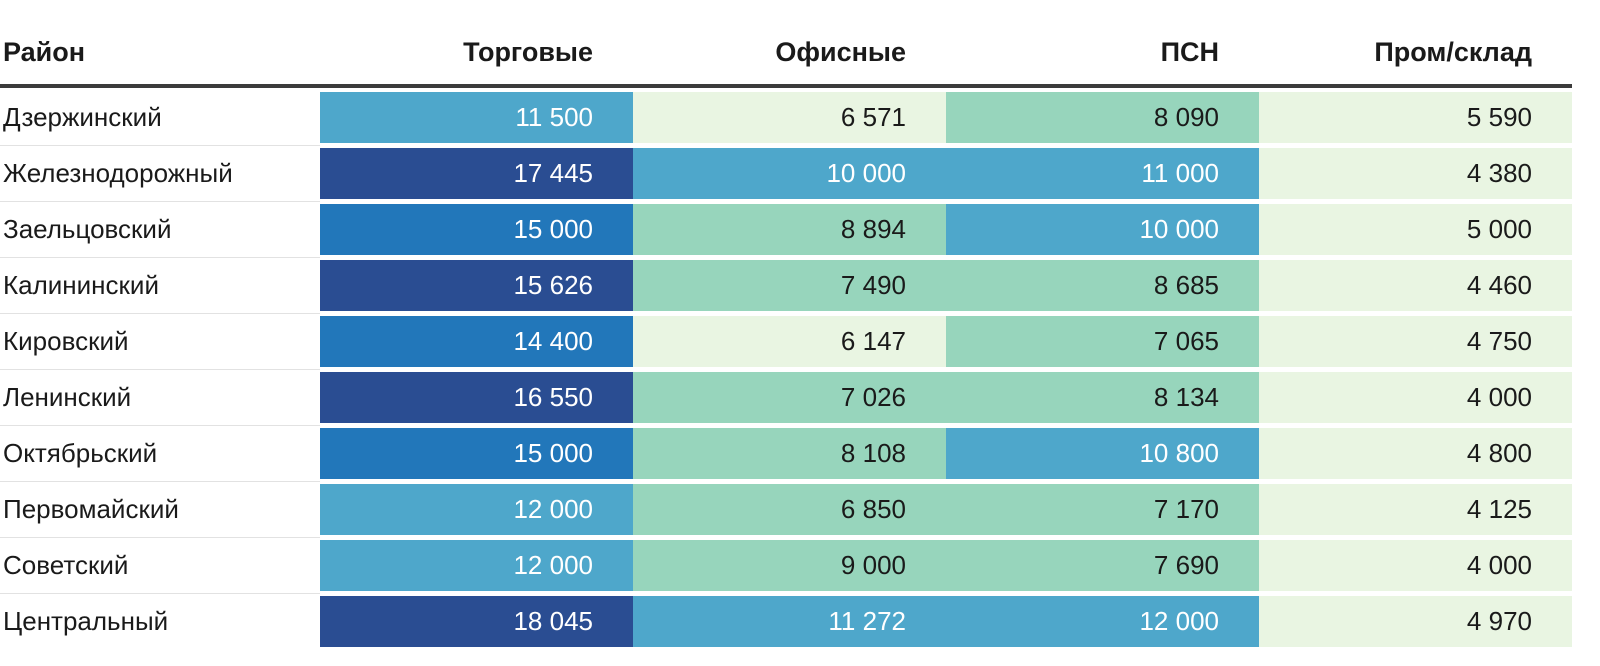 This screenshot has width=1600, height=666. I want to click on heatmap-cell: 11 000, so click(1102, 173).